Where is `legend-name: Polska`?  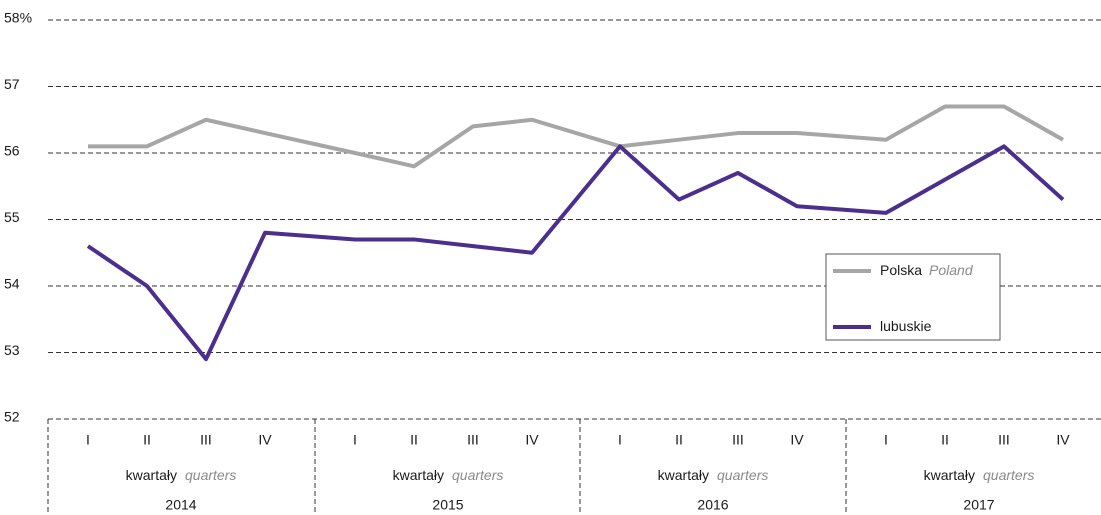
legend-name: Polska is located at coordinates (901, 270).